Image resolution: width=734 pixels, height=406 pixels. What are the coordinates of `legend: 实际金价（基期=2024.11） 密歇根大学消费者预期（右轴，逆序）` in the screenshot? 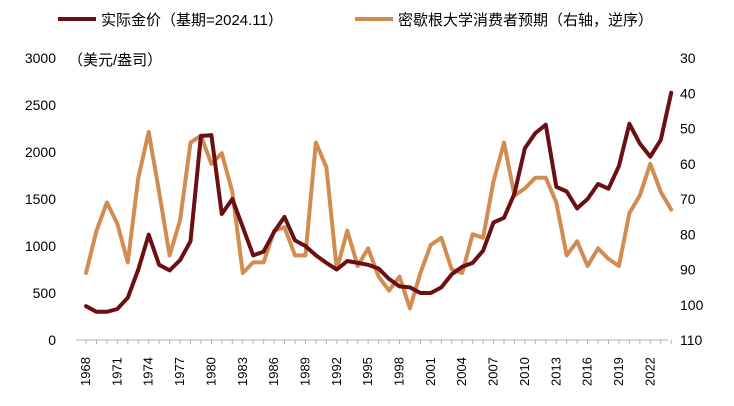 It's located at (355, 20).